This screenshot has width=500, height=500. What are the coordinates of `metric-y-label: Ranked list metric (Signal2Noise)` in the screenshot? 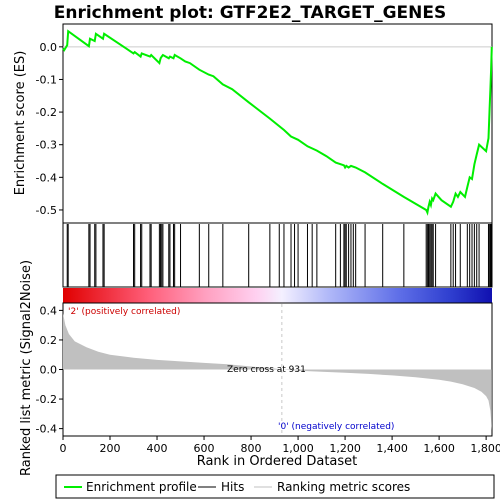 It's located at (26, 368).